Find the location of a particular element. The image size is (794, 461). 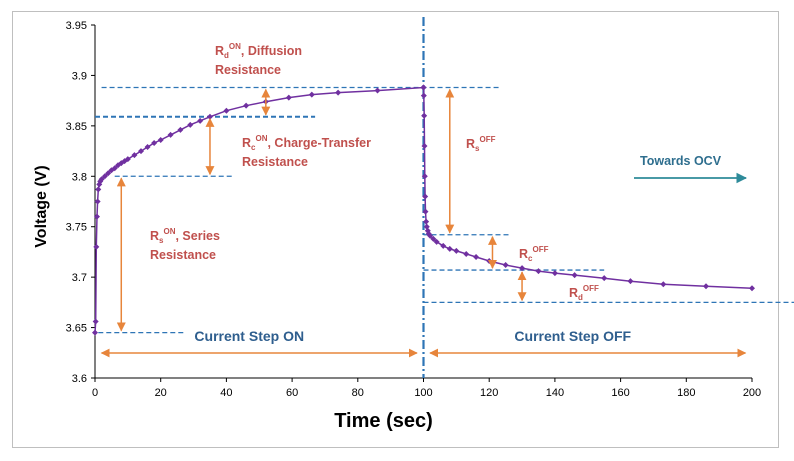

x-tick-label: 80 is located at coordinates (358, 393).